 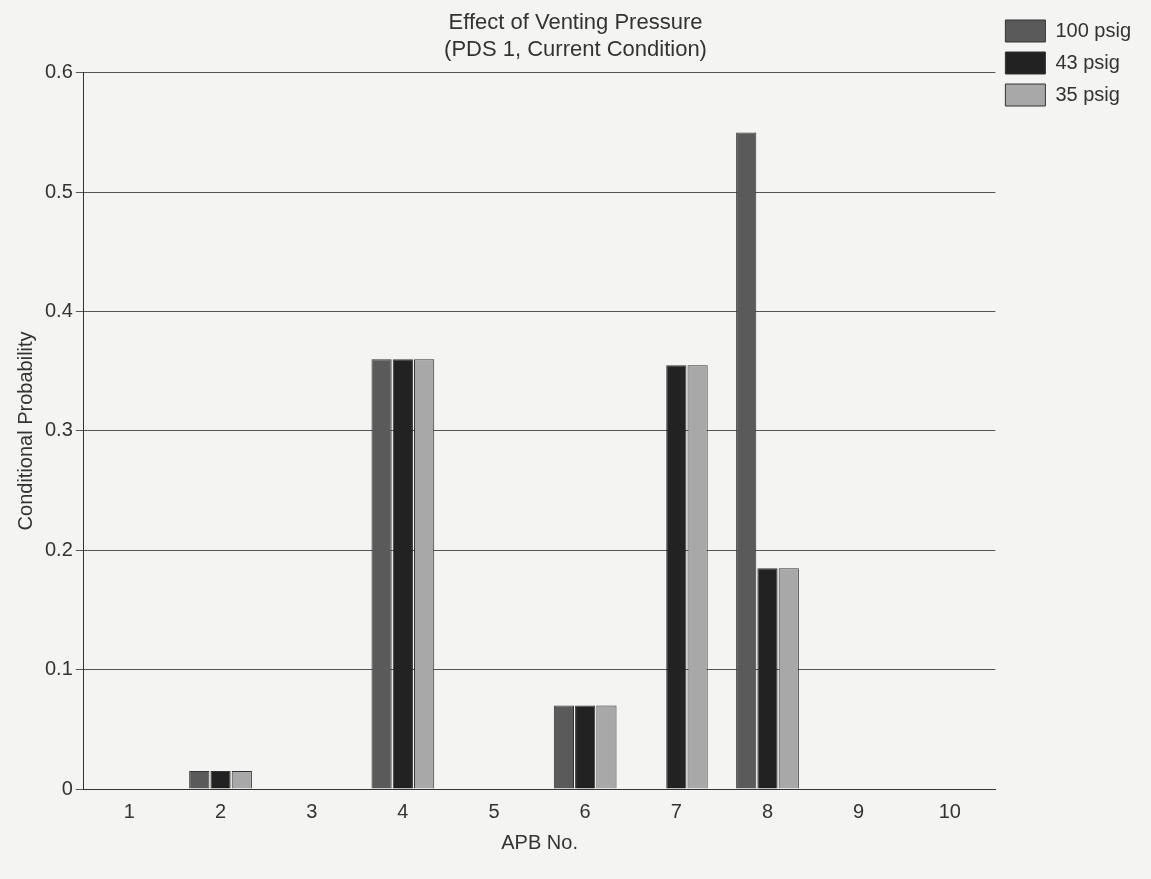 What do you see at coordinates (220, 810) in the screenshot?
I see `x-tick-label: 2` at bounding box center [220, 810].